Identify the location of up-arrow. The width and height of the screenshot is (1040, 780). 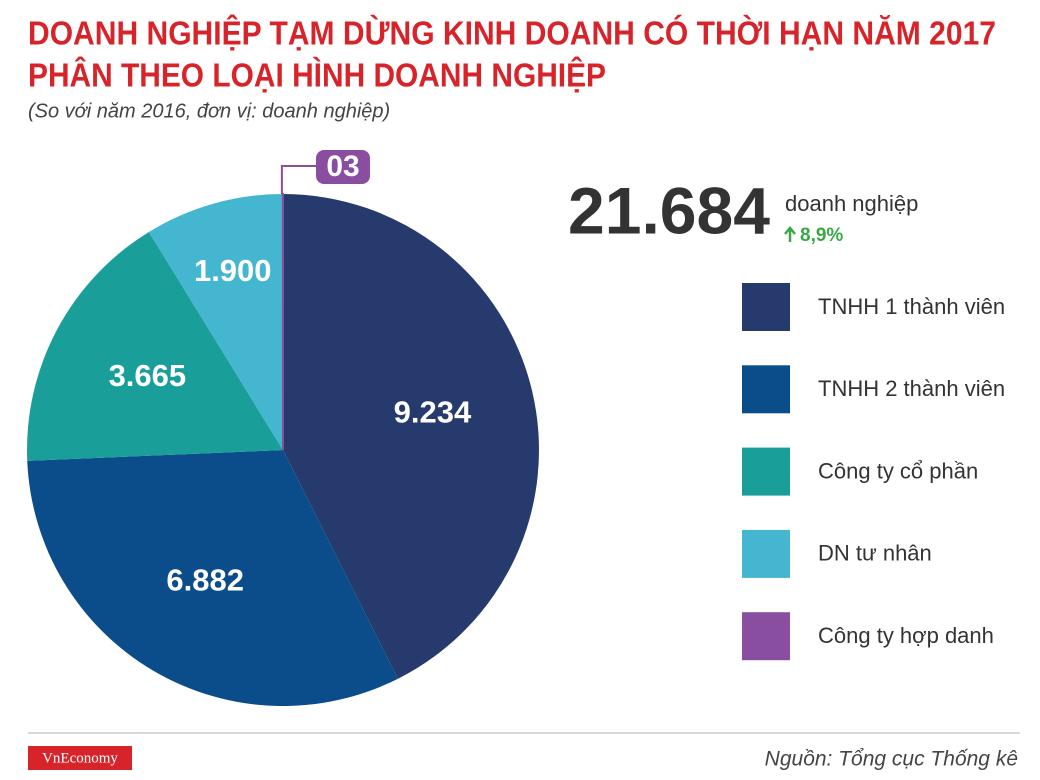
(790, 234).